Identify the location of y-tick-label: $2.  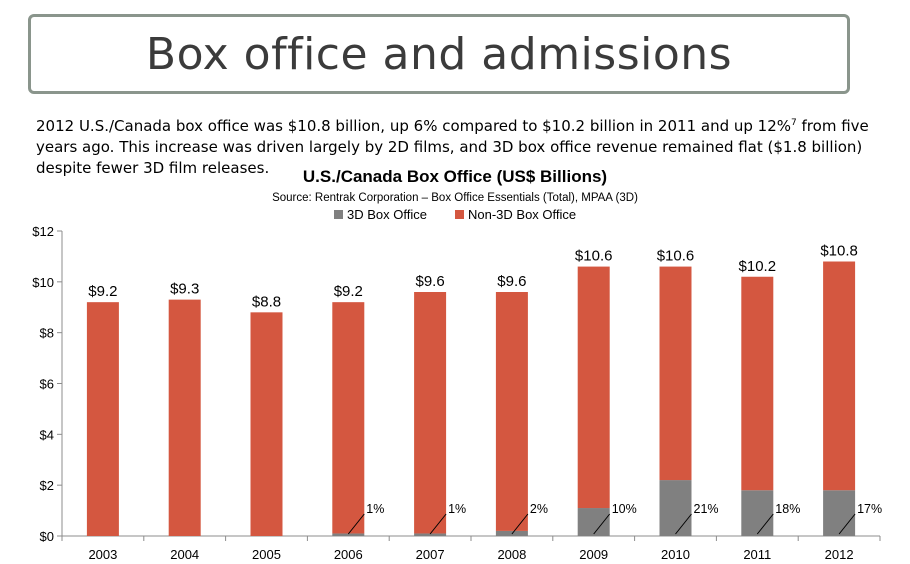
(47, 485).